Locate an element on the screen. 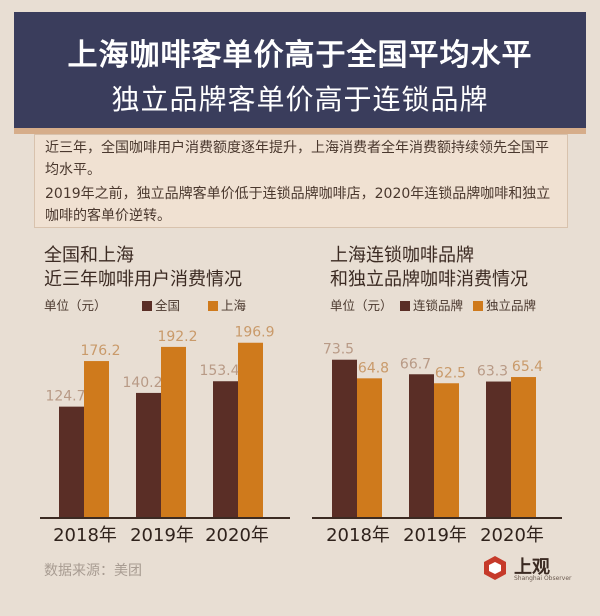 The image size is (600, 616). left-legend: 全国 上海 is located at coordinates (191, 304).